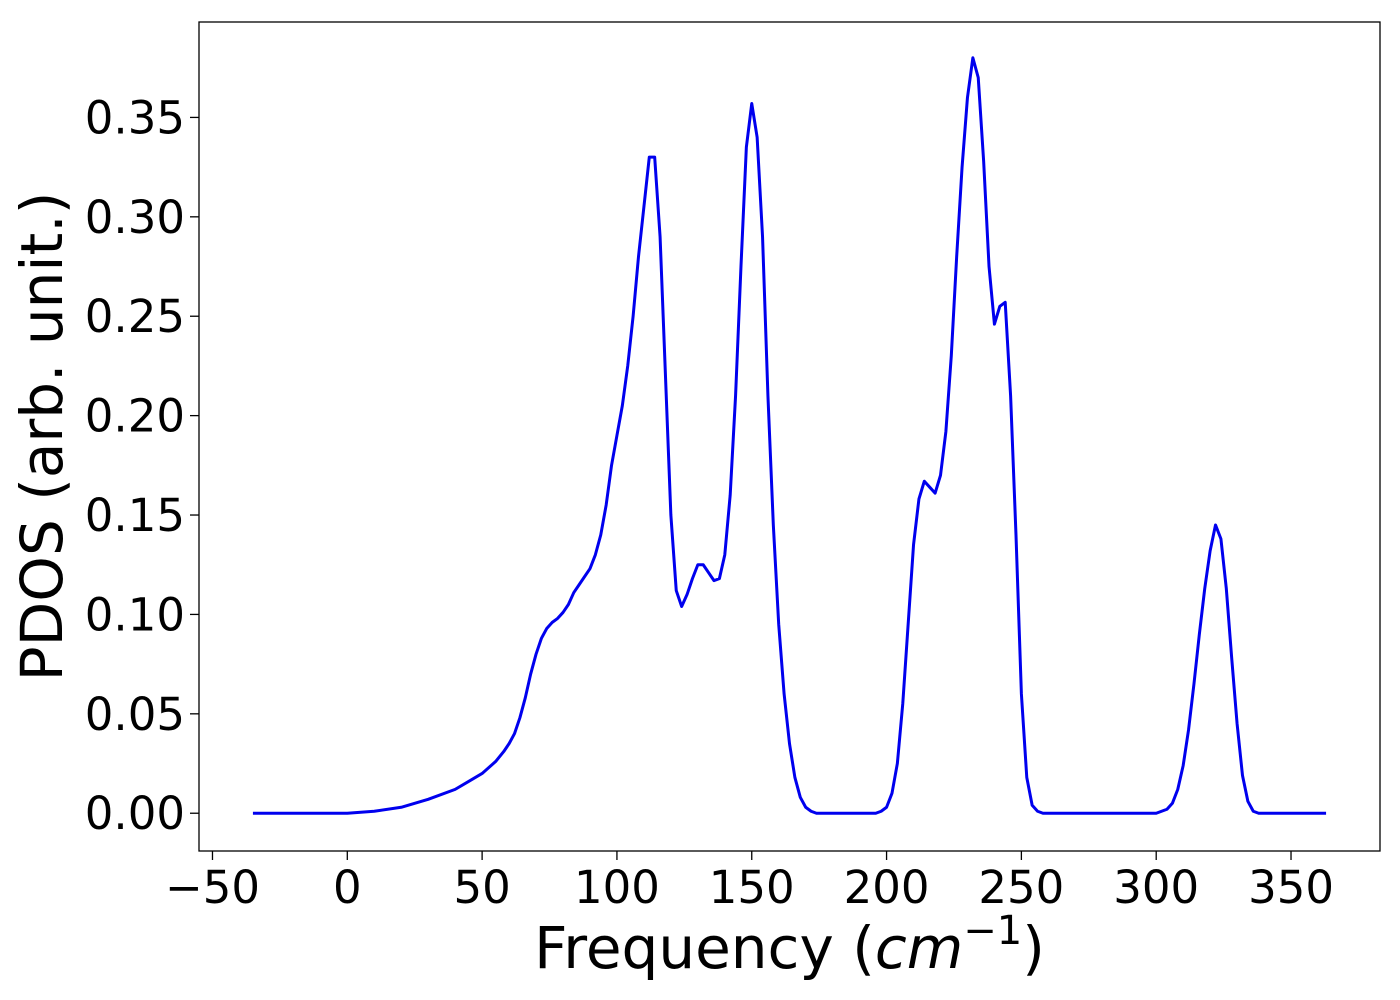  I want to click on x-axis-label-unit: cm, so click(919, 948).